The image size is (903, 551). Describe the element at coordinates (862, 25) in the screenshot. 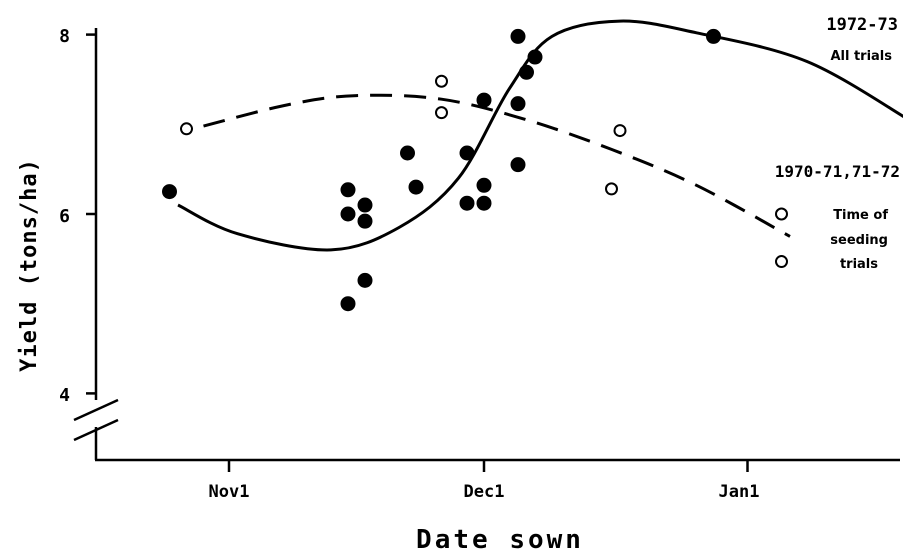

I see `legend-1972-73: 1972-73` at that location.